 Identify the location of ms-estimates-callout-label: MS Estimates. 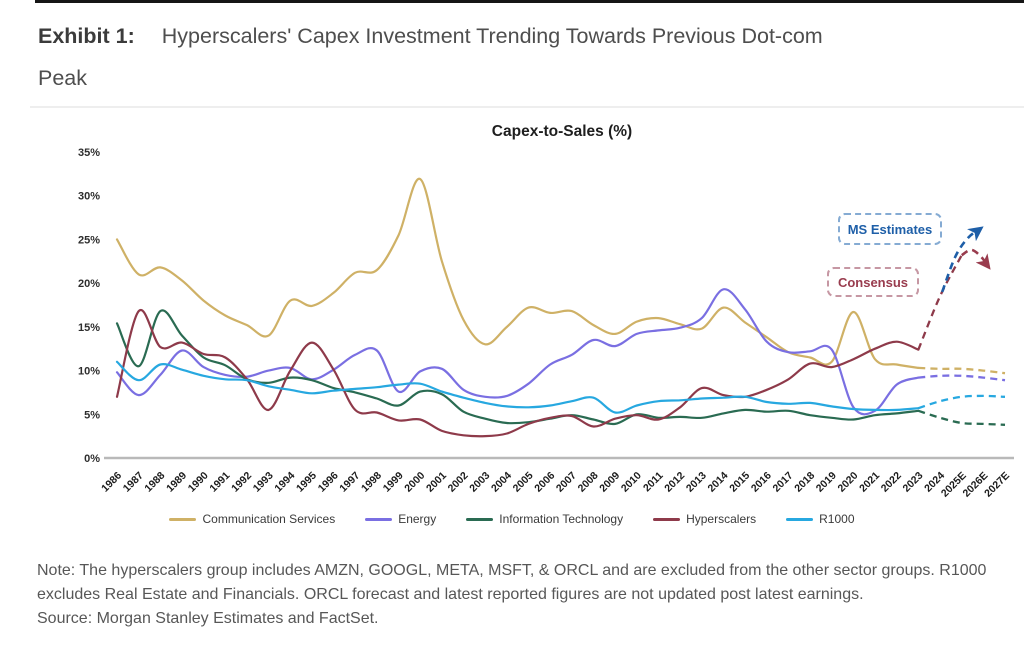
(890, 229).